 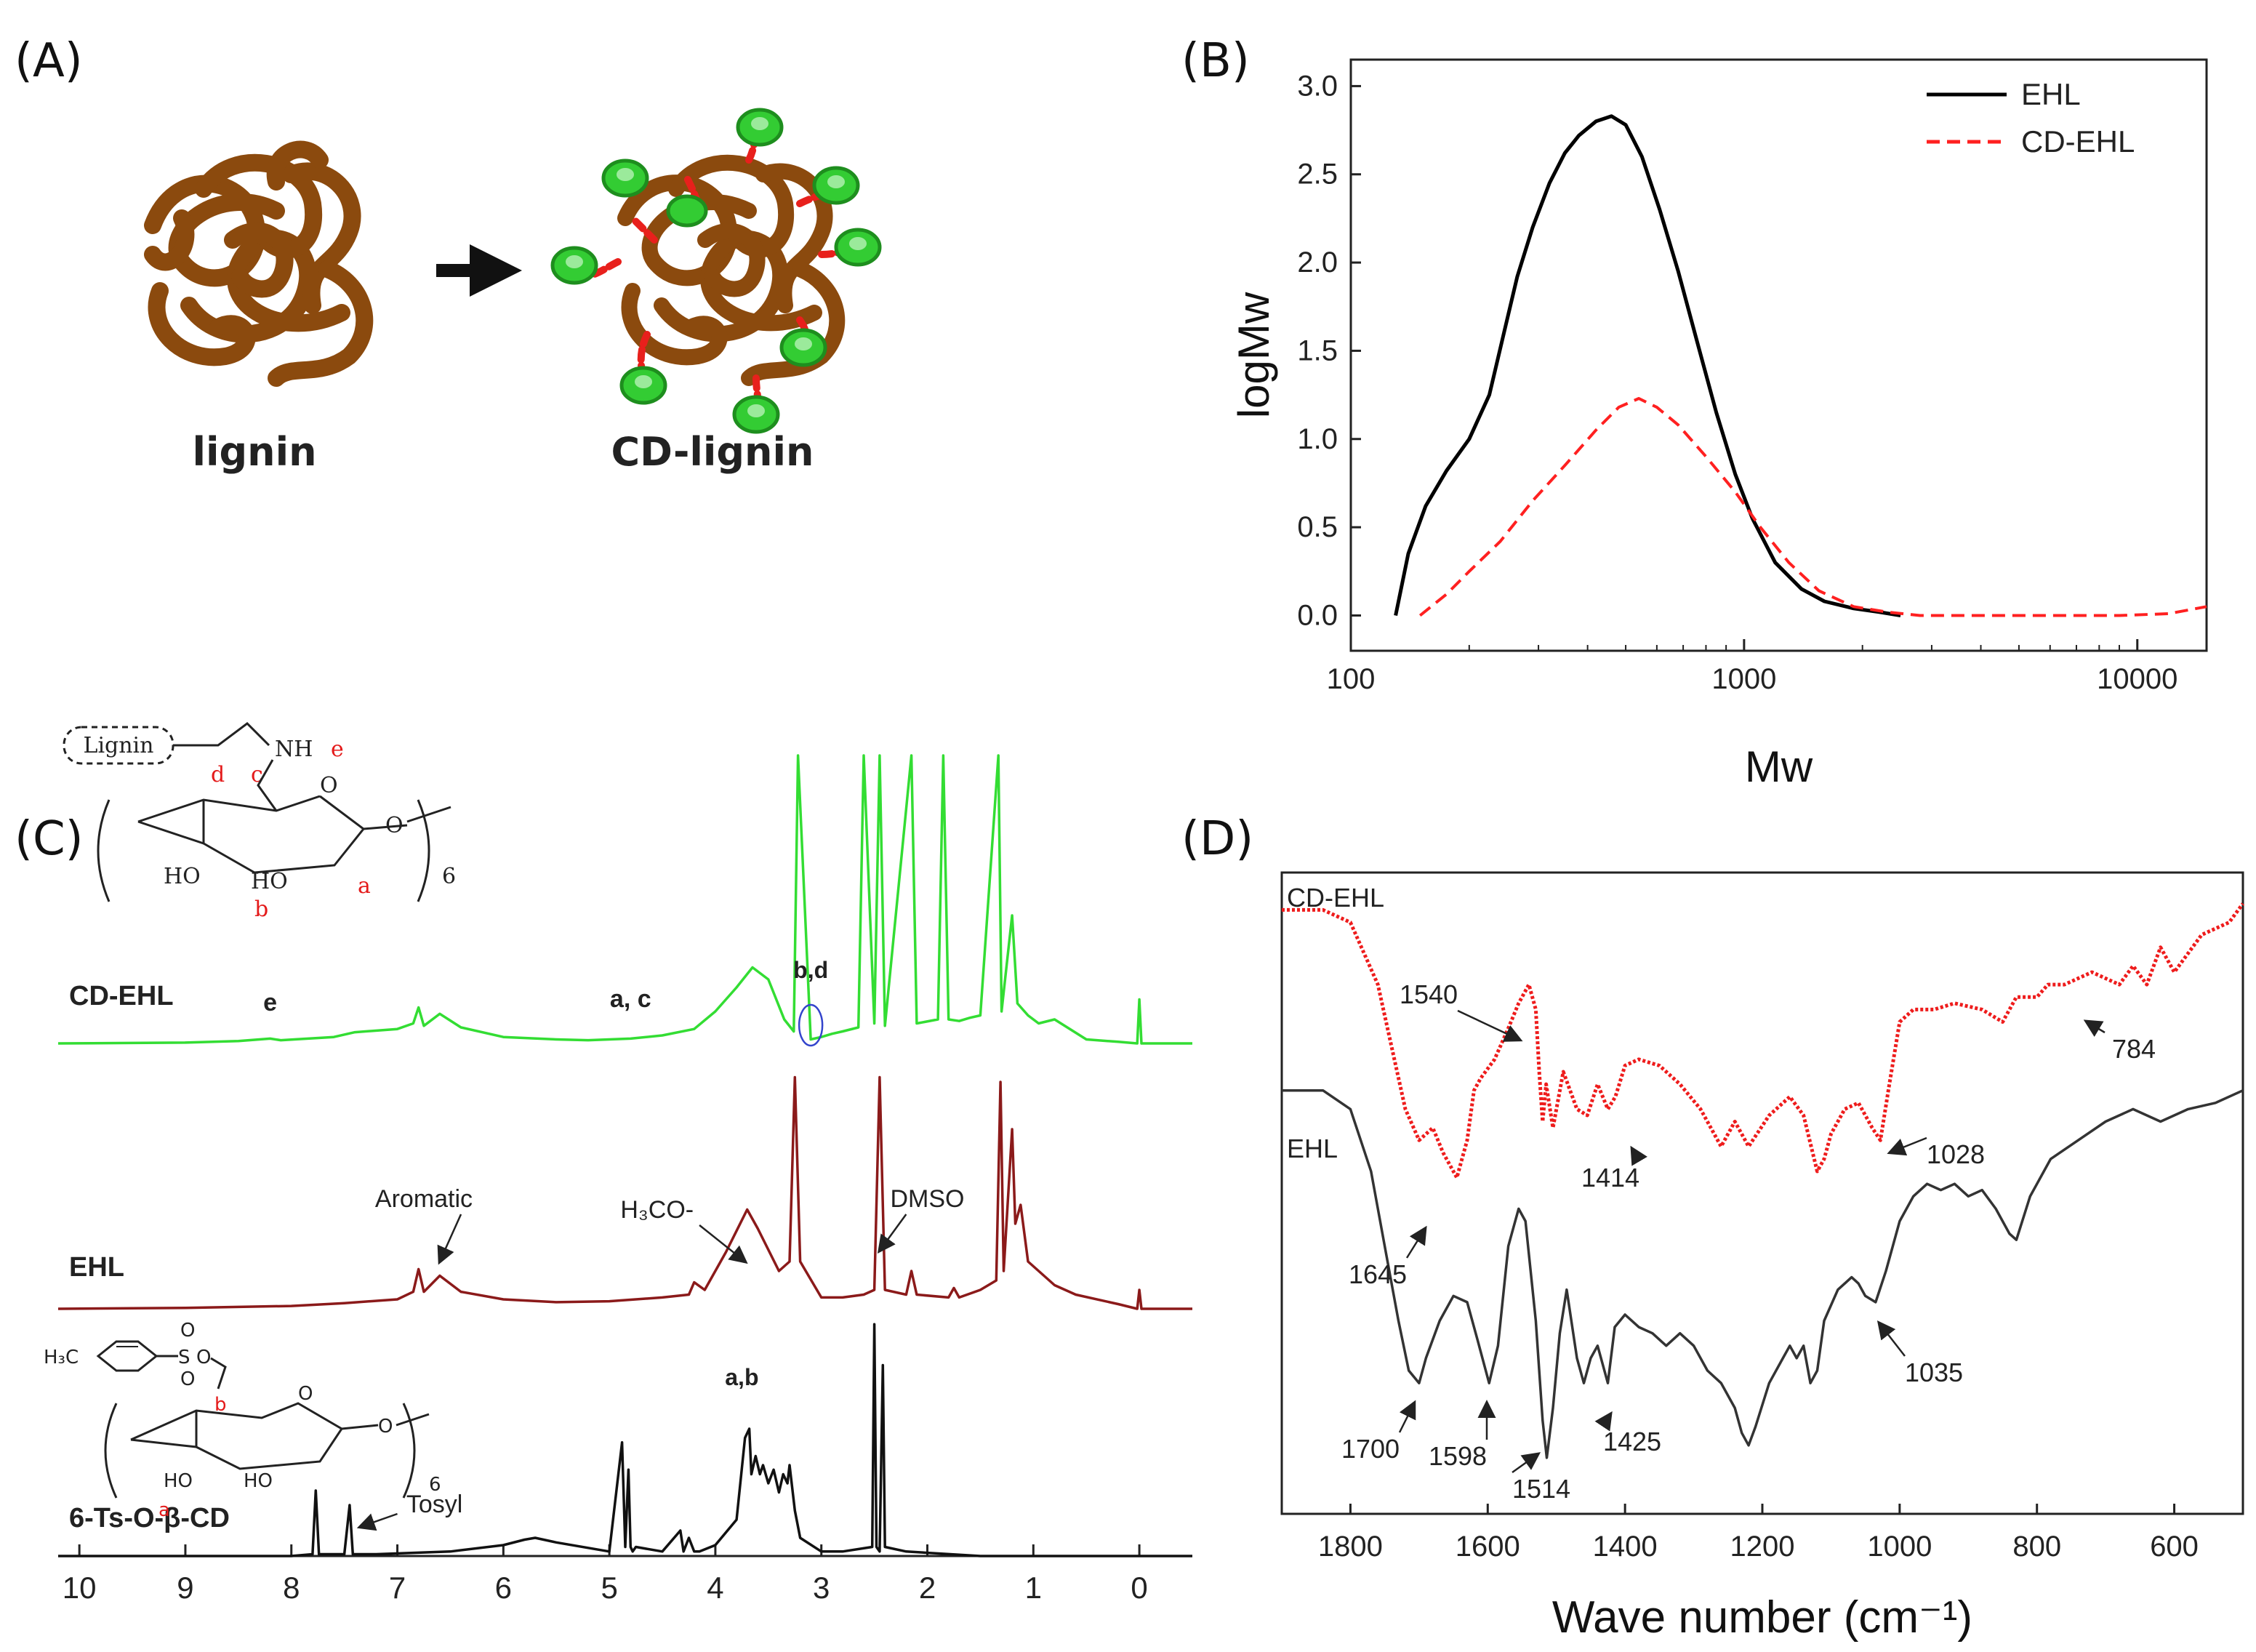 I want to click on x-tick-label-c: 7, so click(x=398, y=1588).